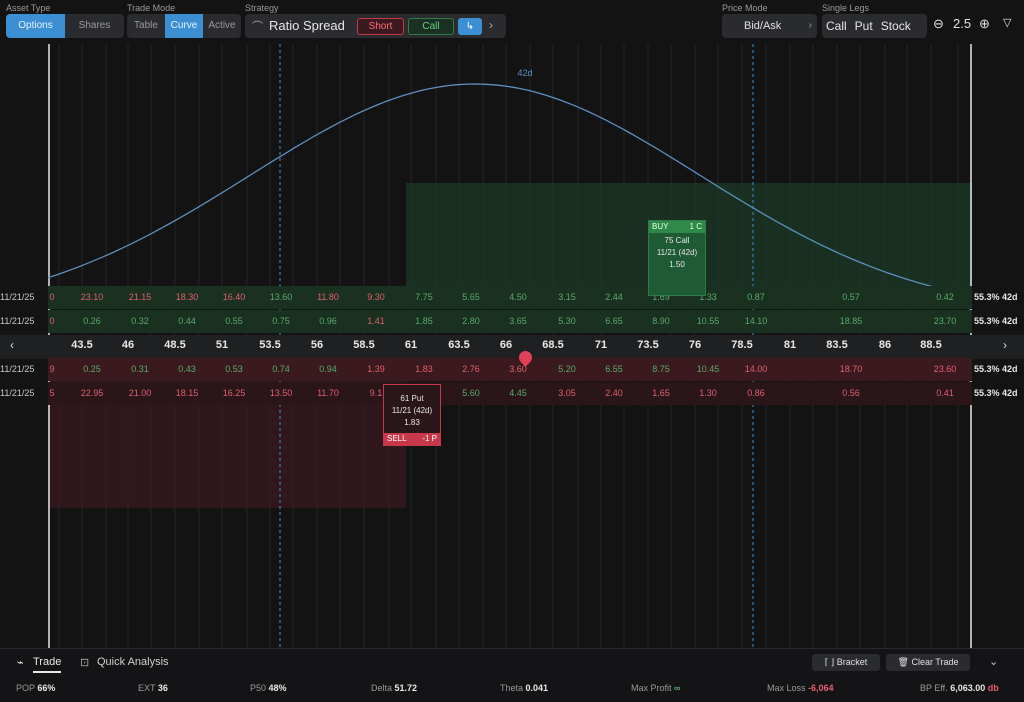 The width and height of the screenshot is (1024, 702). What do you see at coordinates (94, 25) in the screenshot?
I see `asset-type-shares: Shares` at bounding box center [94, 25].